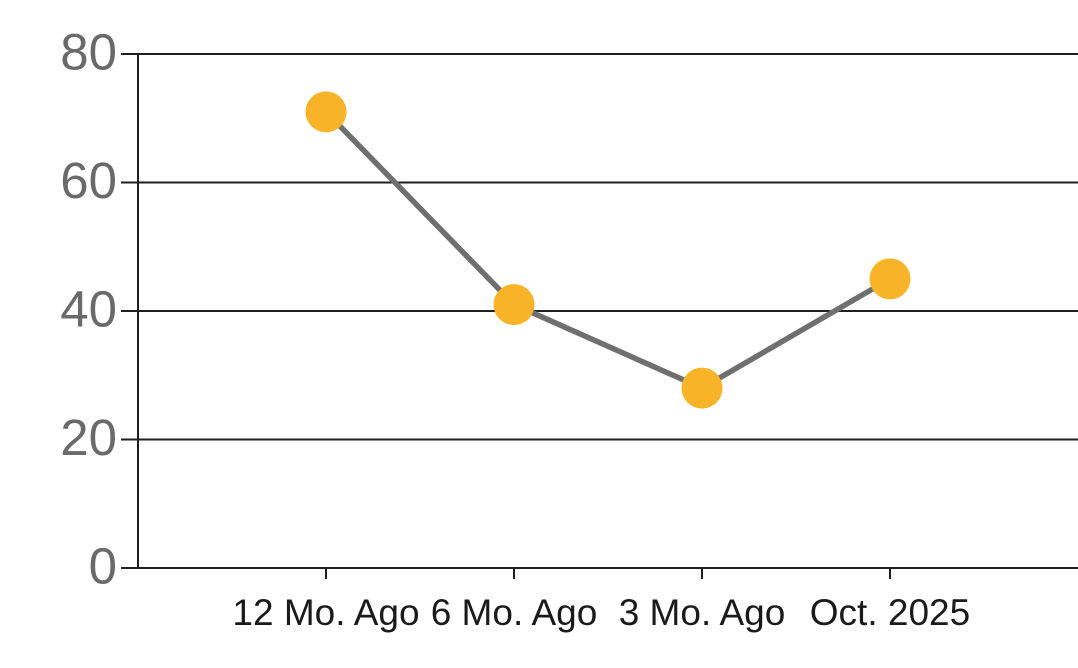 The image size is (1078, 668). What do you see at coordinates (890, 612) in the screenshot?
I see `x-axis-tick-label: Oct. 2025` at bounding box center [890, 612].